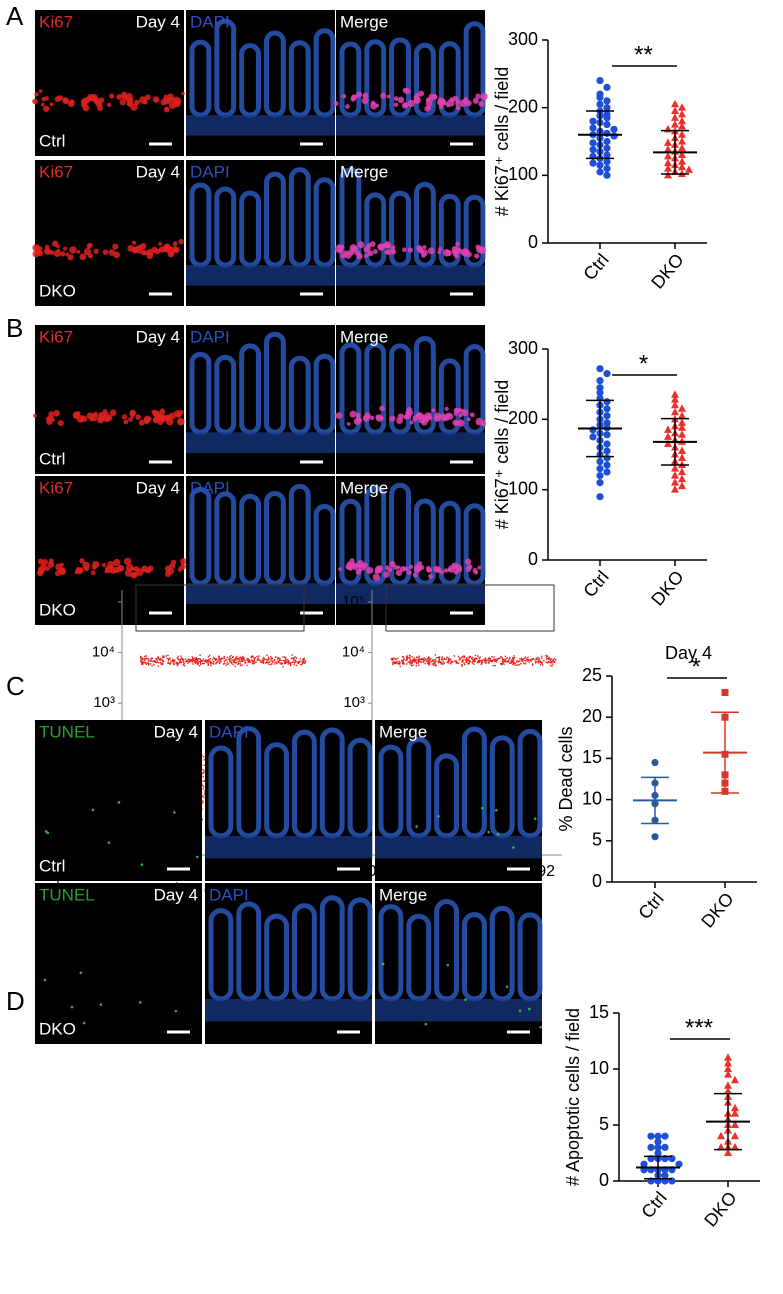 This screenshot has width=783, height=1294. I want to click on y-tick-label: 100, so click(523, 488).